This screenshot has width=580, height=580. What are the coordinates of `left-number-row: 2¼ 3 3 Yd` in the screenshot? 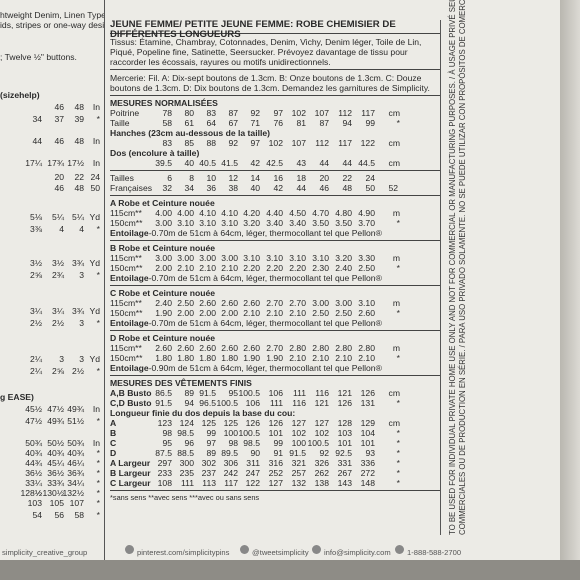 It's located at (52, 359).